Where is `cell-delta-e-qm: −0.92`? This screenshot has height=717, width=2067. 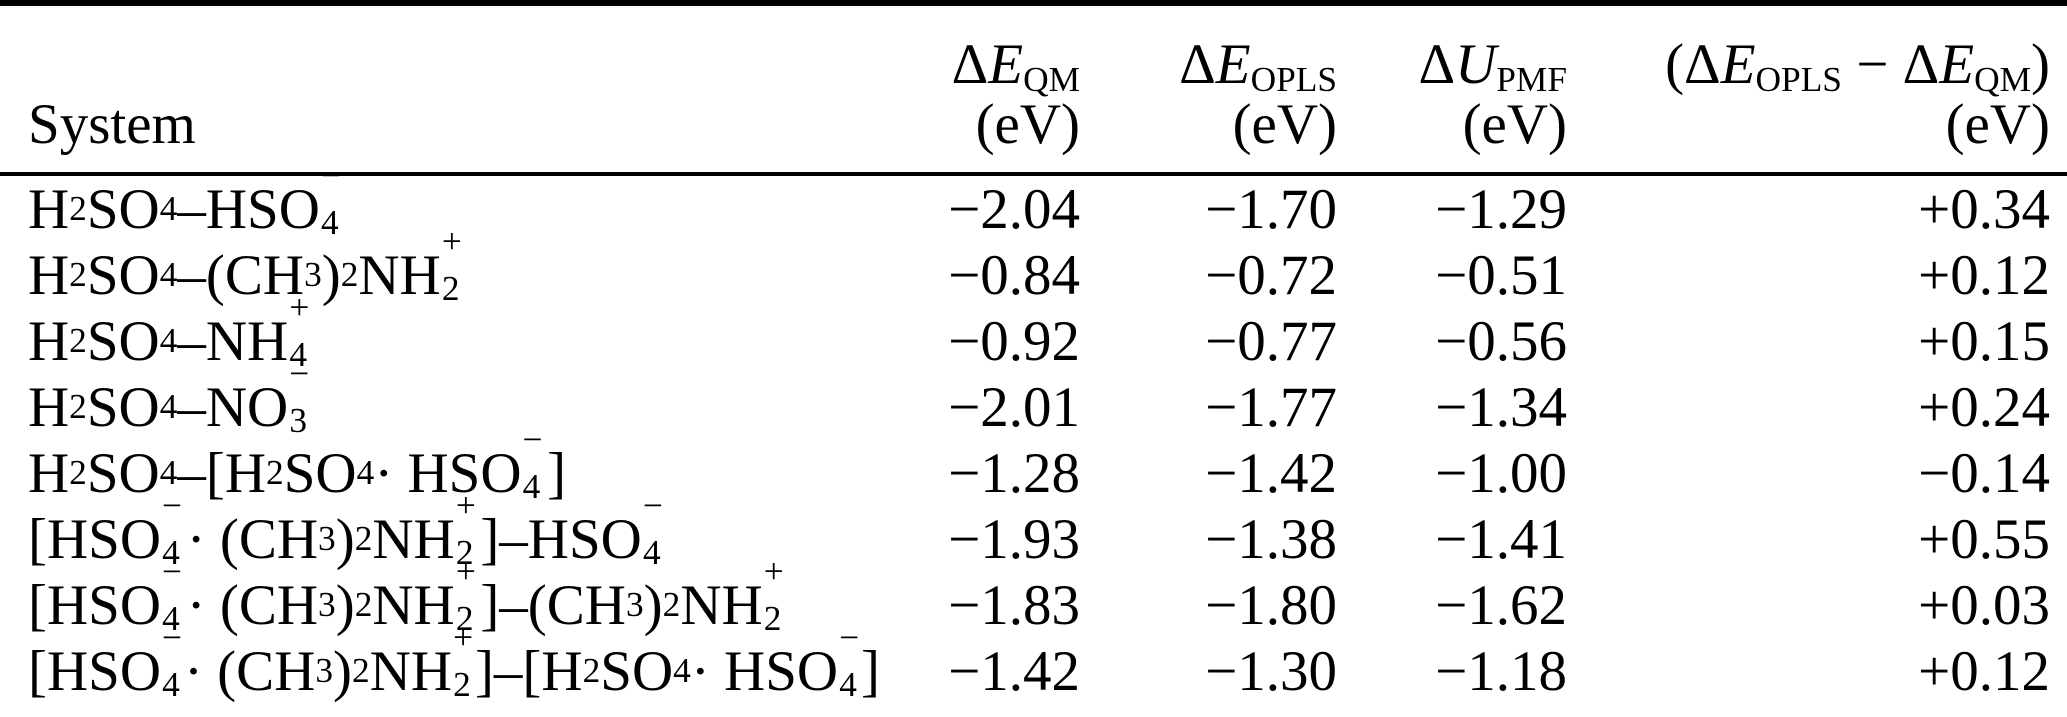 cell-delta-e-qm: −0.92 is located at coordinates (1014, 341).